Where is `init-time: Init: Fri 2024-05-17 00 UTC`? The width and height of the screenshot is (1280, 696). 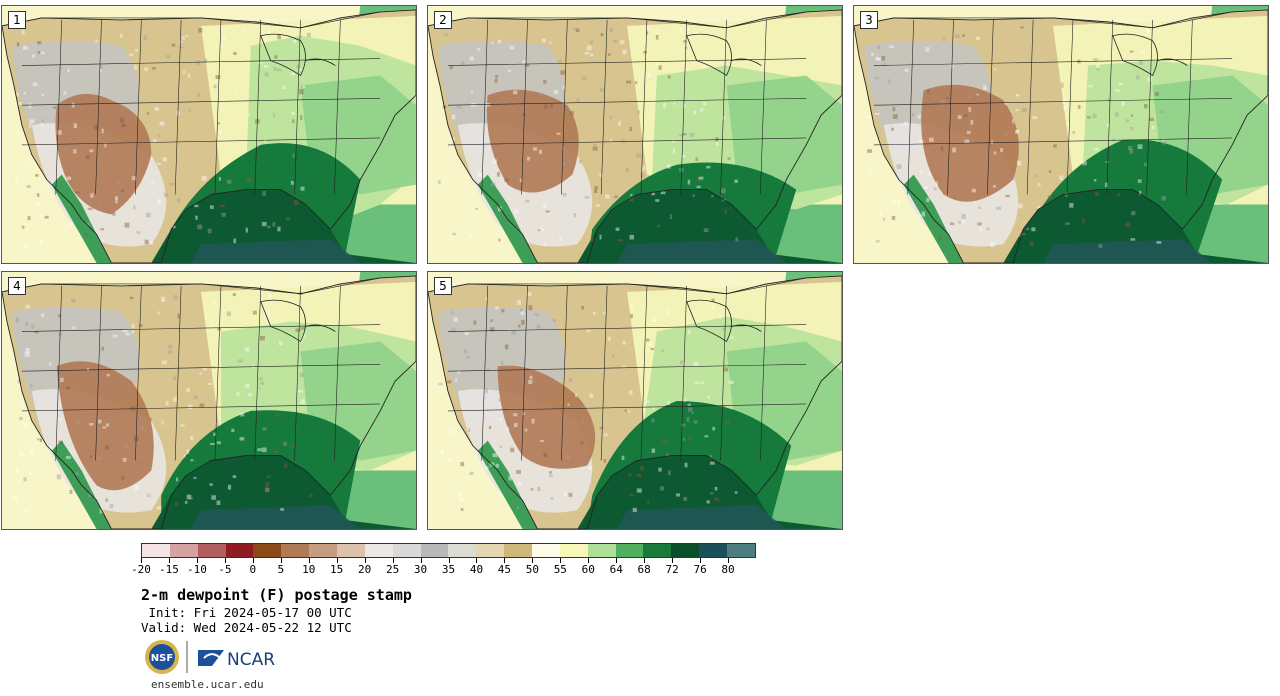
init-time: Init: Fri 2024-05-17 00 UTC is located at coordinates (246, 612).